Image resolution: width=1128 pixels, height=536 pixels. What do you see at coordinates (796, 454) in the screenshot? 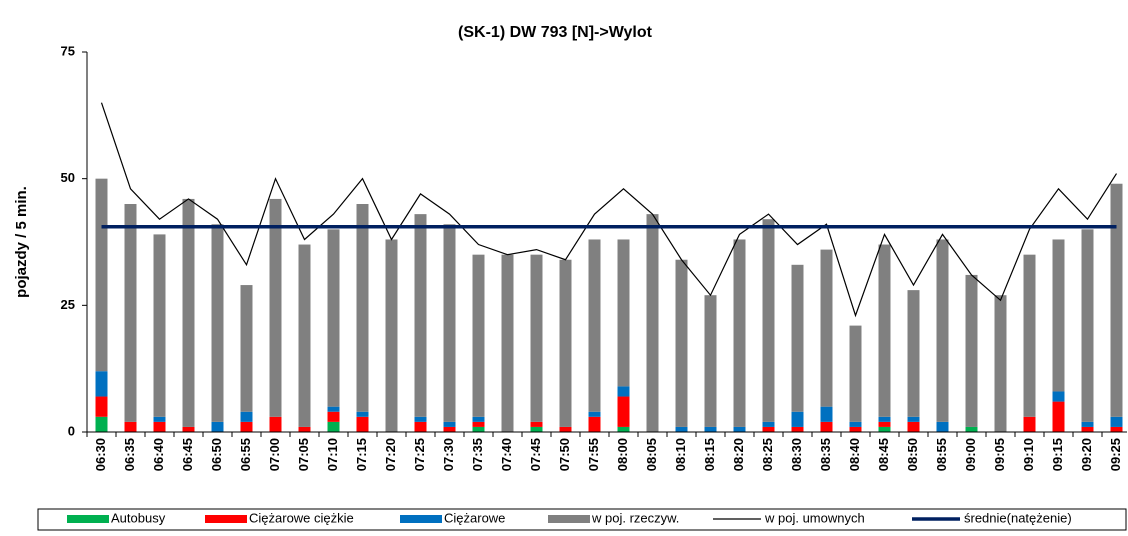
I see `x-tick-label: 08:30` at bounding box center [796, 454].